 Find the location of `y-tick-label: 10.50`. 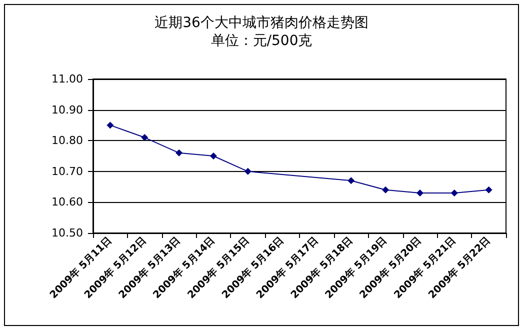

y-tick-label: 10.50 is located at coordinates (67, 233).